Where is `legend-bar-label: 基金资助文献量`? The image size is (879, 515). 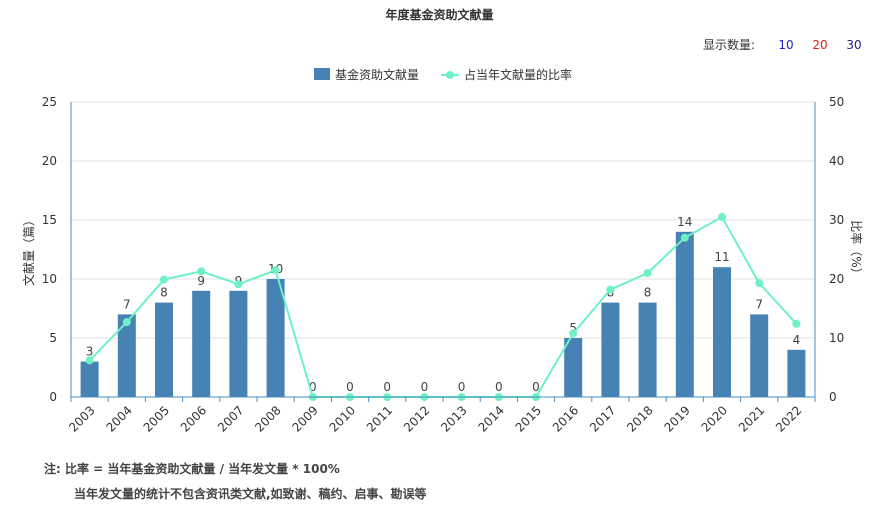
legend-bar-label: 基金资助文献量 is located at coordinates (377, 74).